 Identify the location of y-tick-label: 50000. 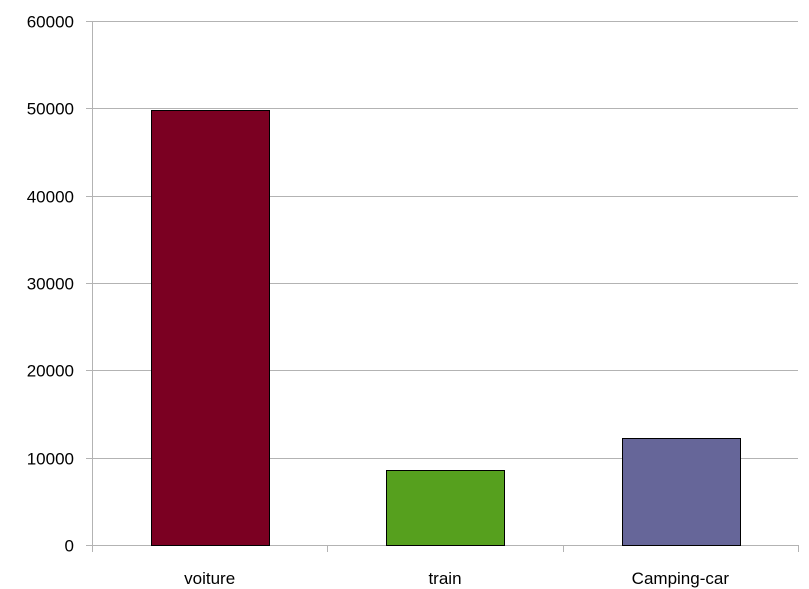
(50, 109).